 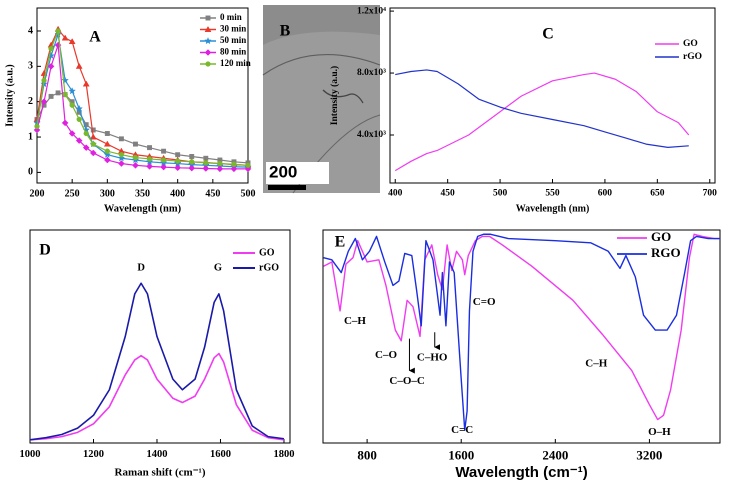 What do you see at coordinates (343, 96) in the screenshot?
I see `wrinkle` at bounding box center [343, 96].